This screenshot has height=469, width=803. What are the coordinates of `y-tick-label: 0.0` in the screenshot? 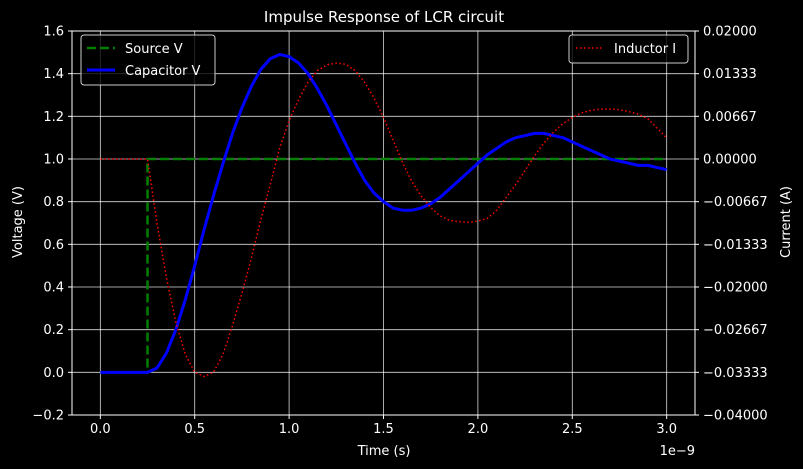 It's located at (53, 373).